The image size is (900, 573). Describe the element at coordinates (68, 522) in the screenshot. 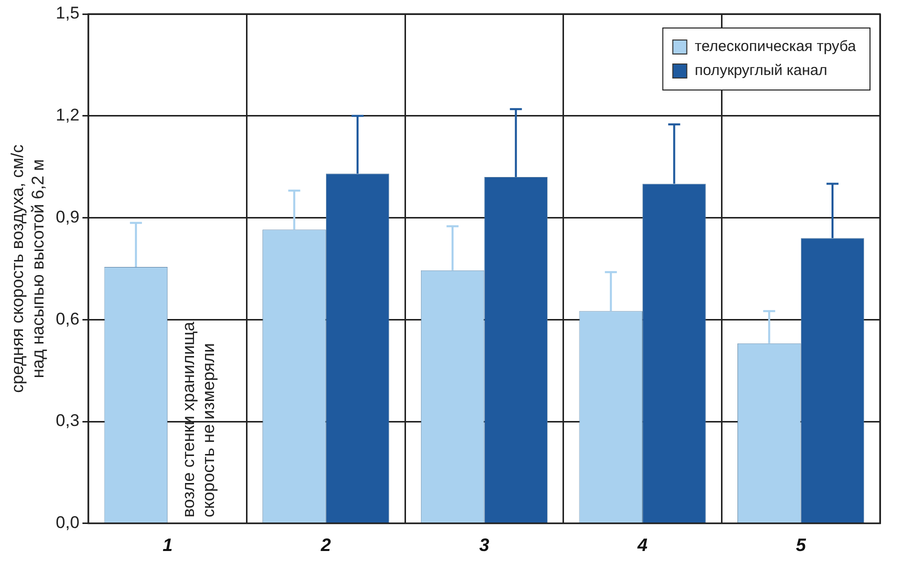

I see `y-tick-label: 0,0` at that location.